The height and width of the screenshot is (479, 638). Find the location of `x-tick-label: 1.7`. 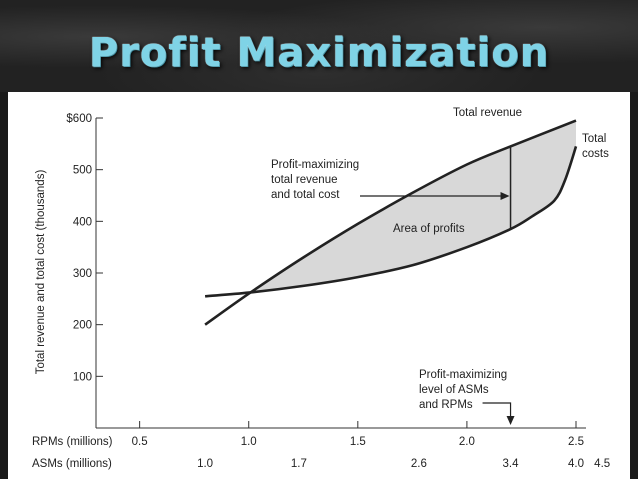

x-tick-label: 1.7 is located at coordinates (299, 464).